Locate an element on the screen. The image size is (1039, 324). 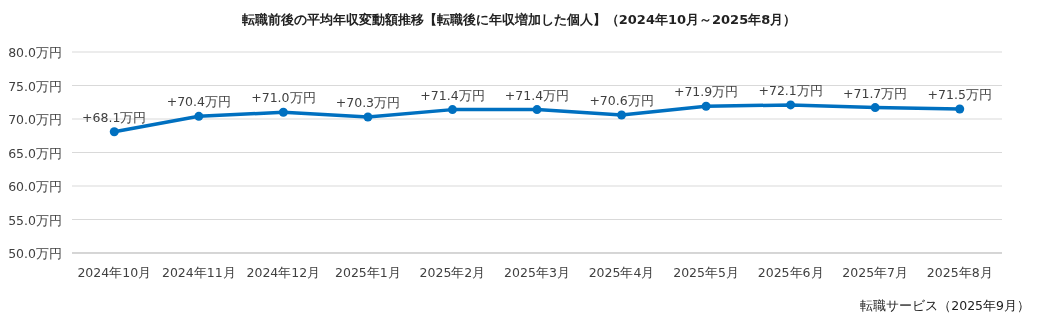
data-label: +70.3万円 is located at coordinates (368, 102).